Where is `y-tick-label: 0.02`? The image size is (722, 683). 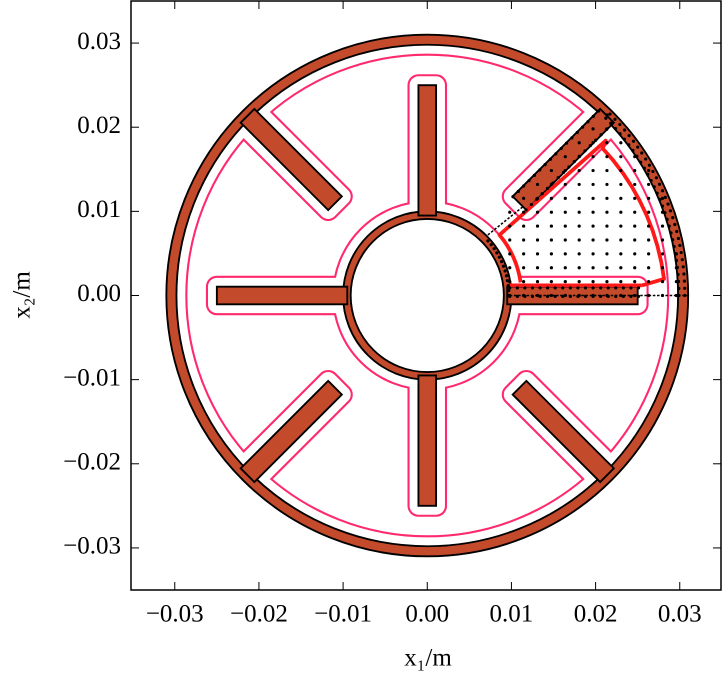 y-tick-label: 0.02 is located at coordinates (99, 125).